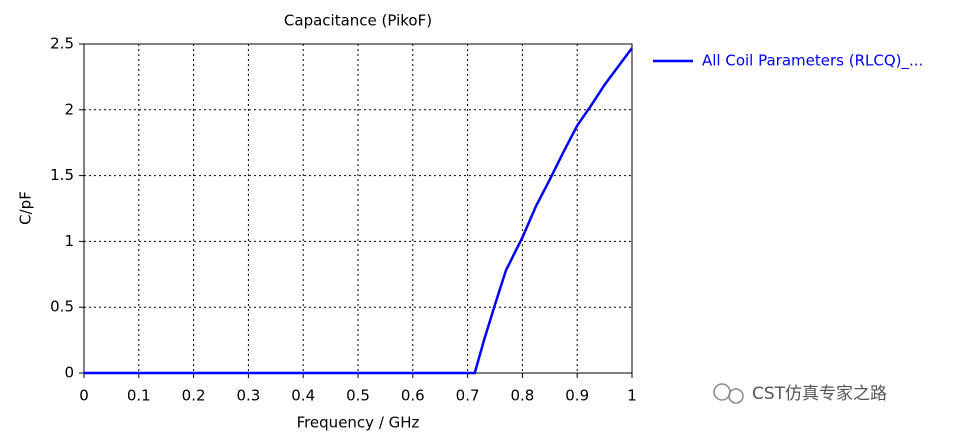 The width and height of the screenshot is (975, 436). What do you see at coordinates (84, 396) in the screenshot?
I see `x-tick-label: 0` at bounding box center [84, 396].